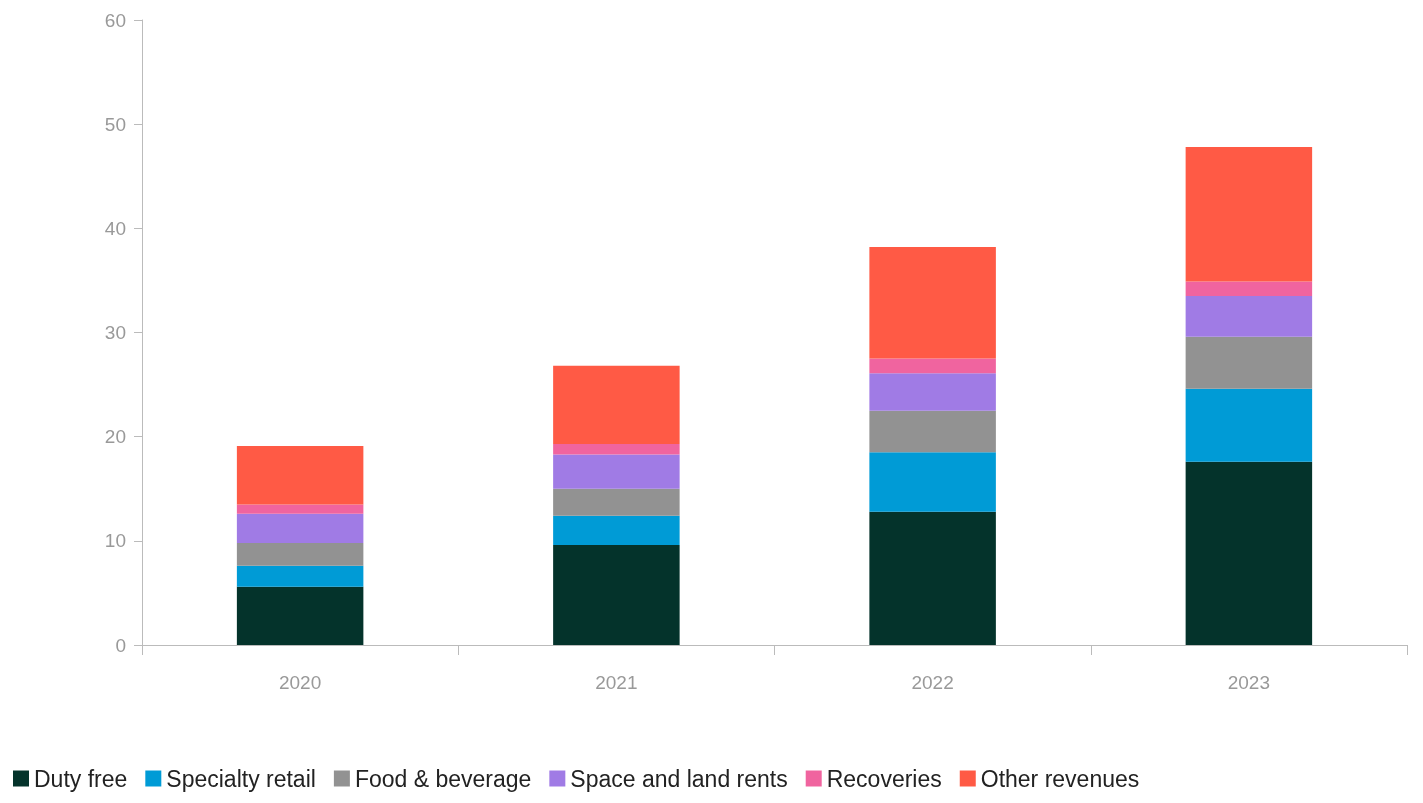 This screenshot has height=803, width=1423. I want to click on y-tick-label: 20, so click(115, 437).